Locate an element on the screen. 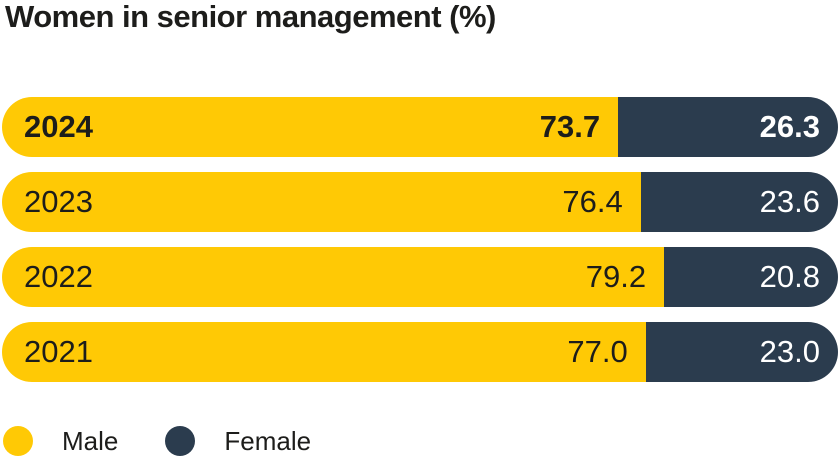  bar-row-2021: 2021 77.0 23.0 is located at coordinates (420, 352).